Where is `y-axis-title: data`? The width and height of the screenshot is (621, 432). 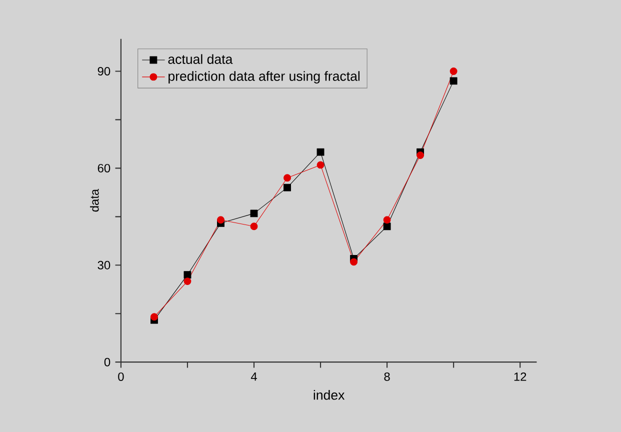
y-axis-title: data is located at coordinates (94, 200).